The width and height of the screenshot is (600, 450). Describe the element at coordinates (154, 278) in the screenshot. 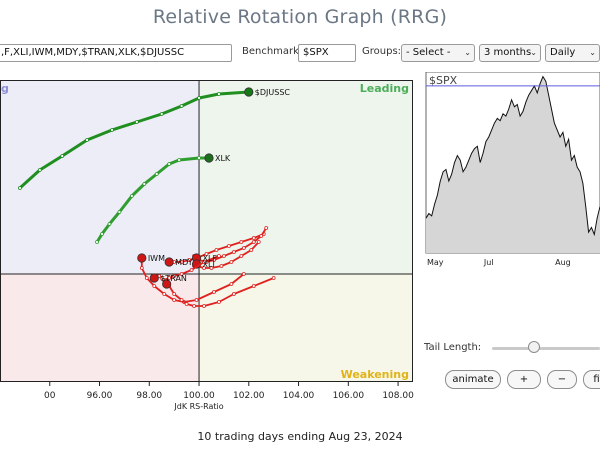

I see `series-head-tran` at that location.